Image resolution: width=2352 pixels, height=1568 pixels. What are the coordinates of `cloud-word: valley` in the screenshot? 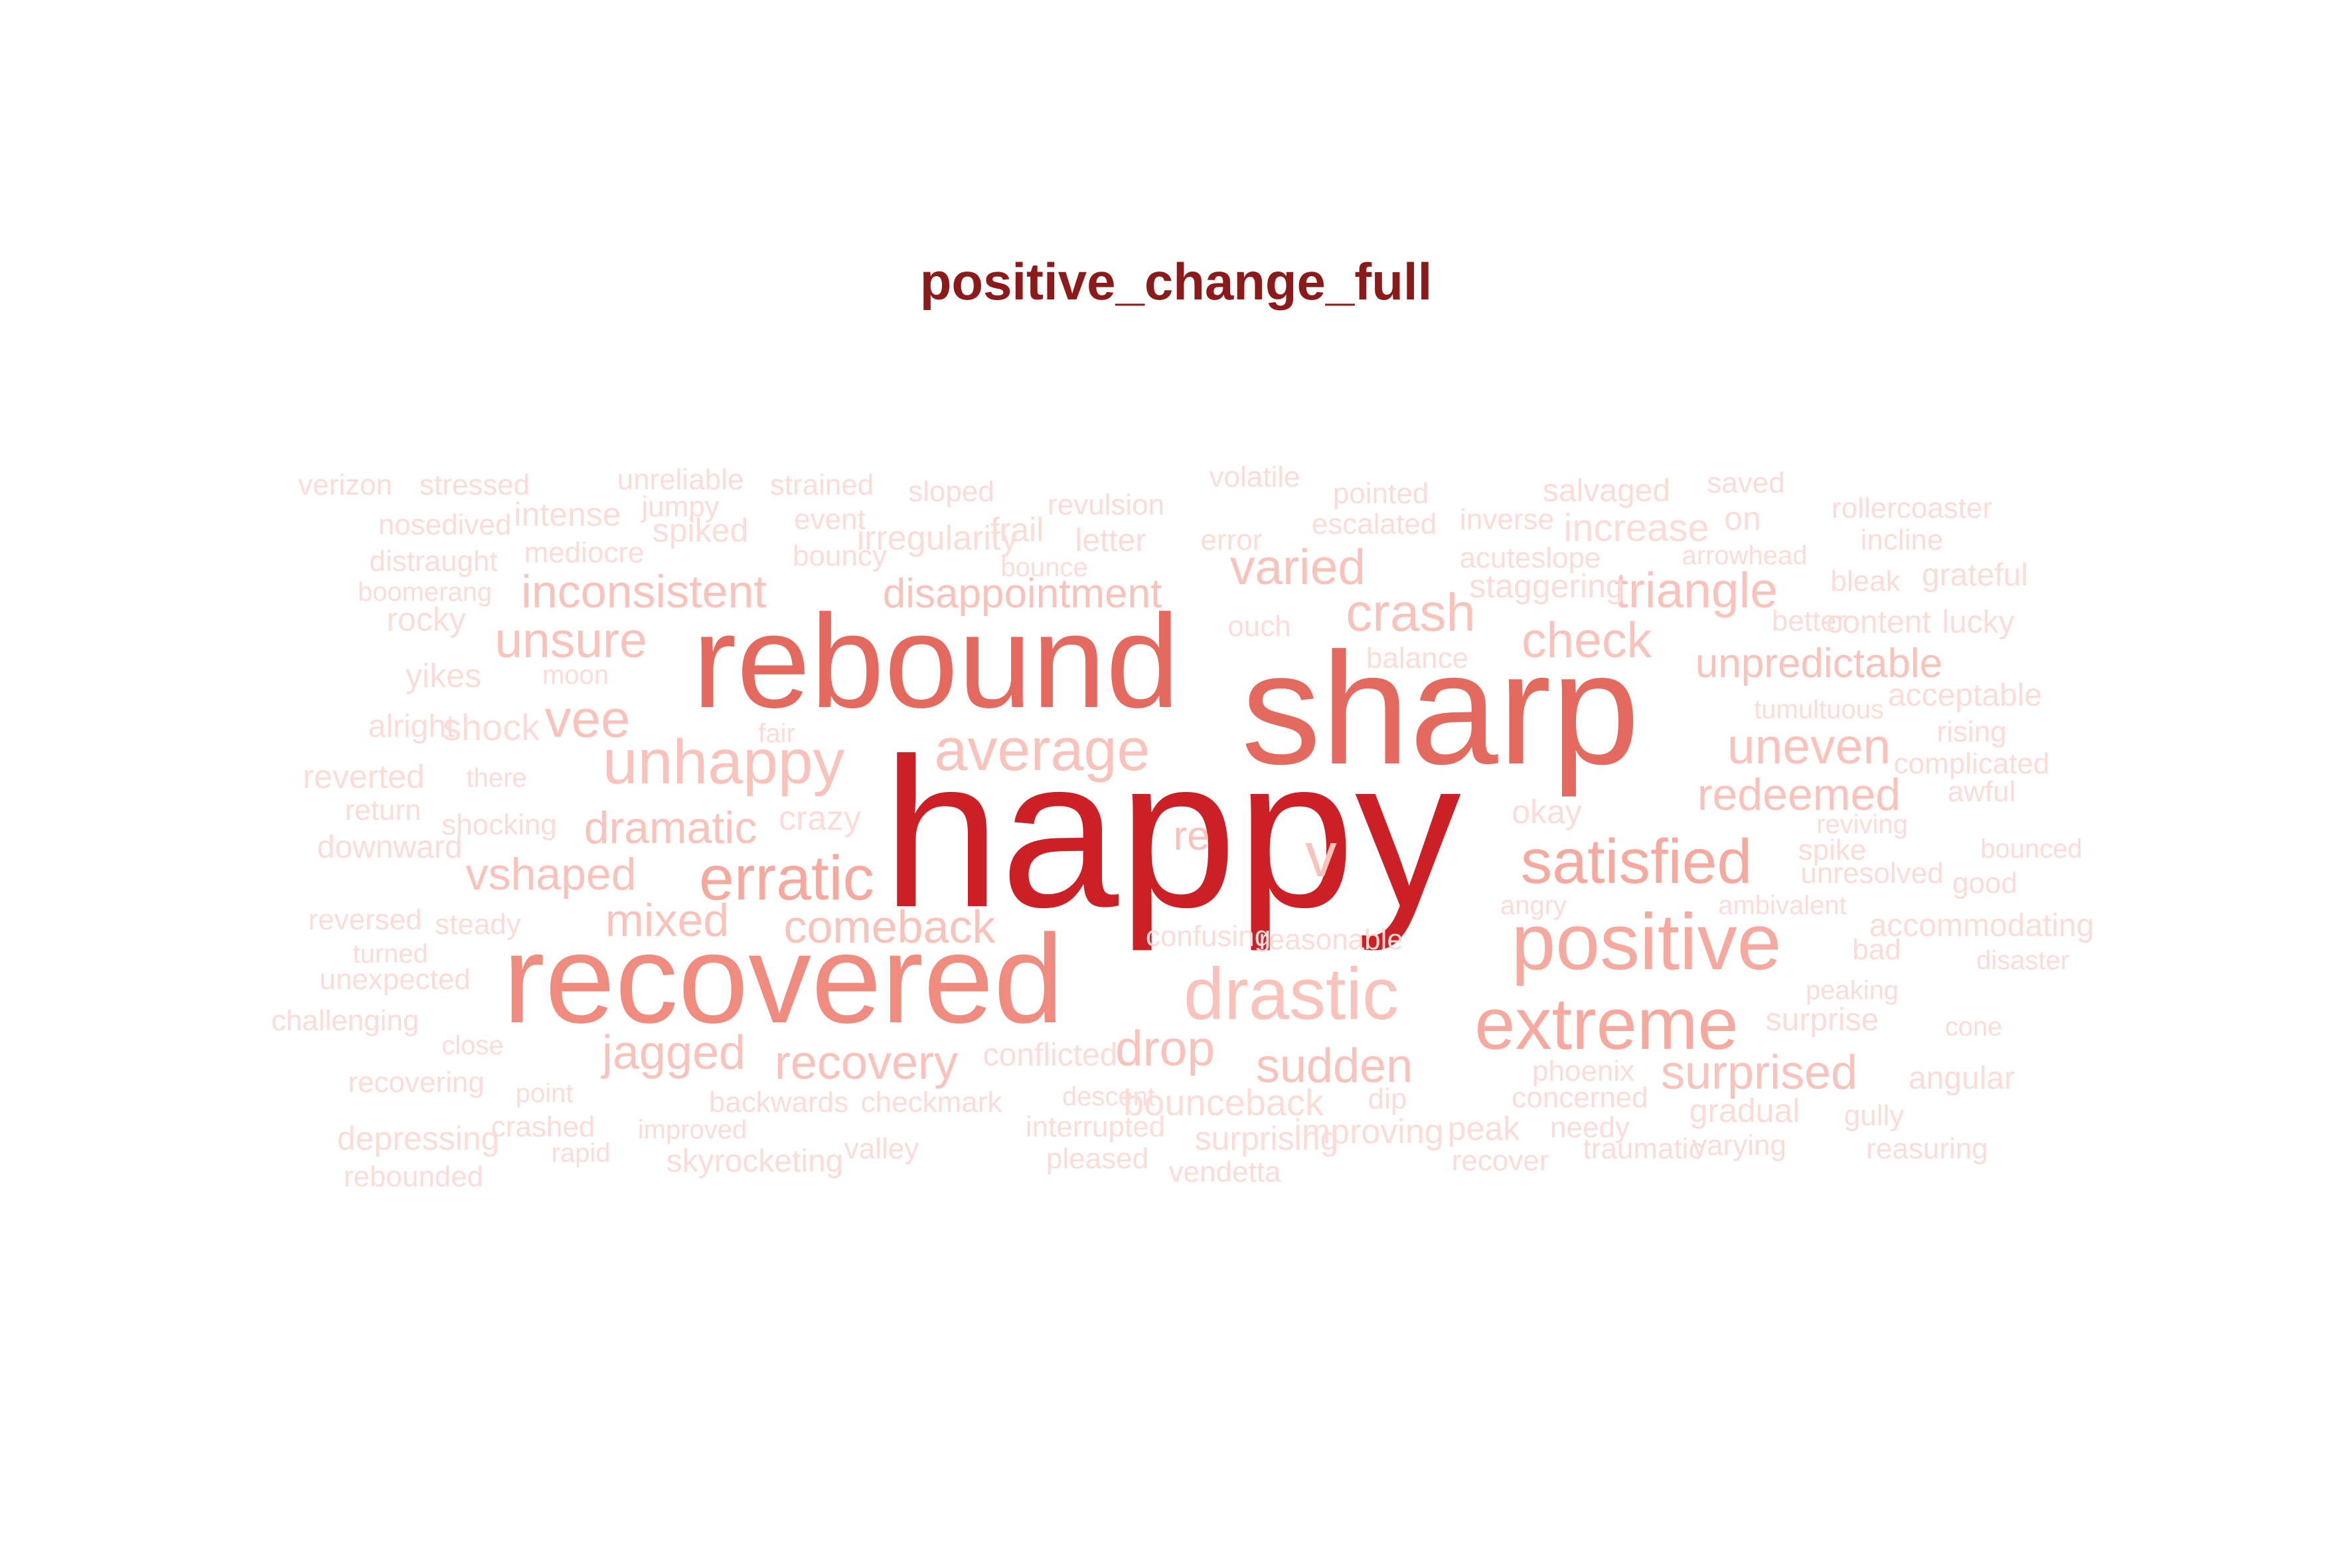 It's located at (882, 1149).